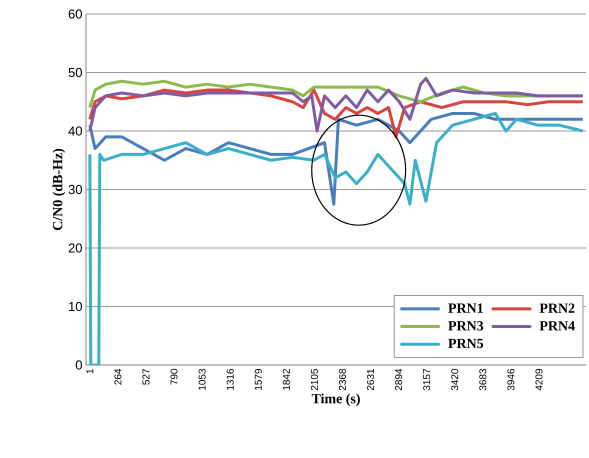 This screenshot has width=589, height=458. What do you see at coordinates (314, 379) in the screenshot?
I see `x-tick-label: 2105` at bounding box center [314, 379].